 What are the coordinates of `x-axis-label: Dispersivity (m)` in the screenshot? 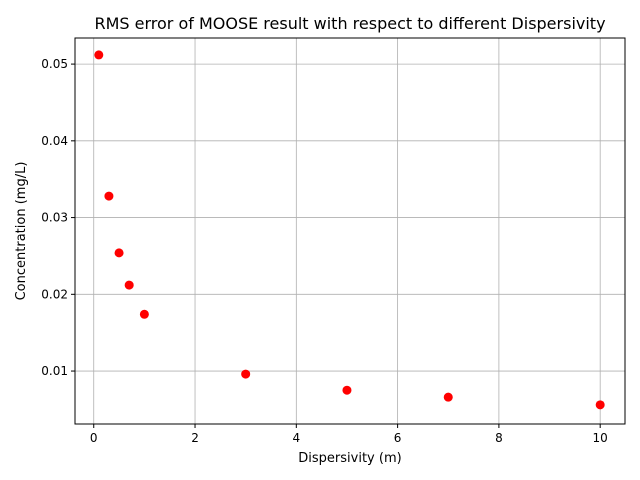 It's located at (349, 458).